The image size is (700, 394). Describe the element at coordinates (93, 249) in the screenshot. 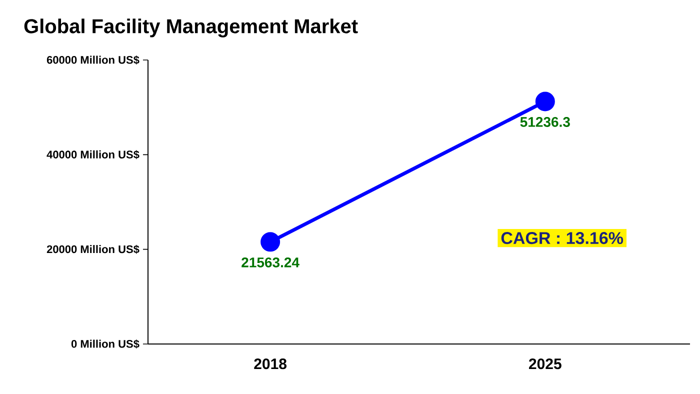

I see `y-tick-label: 20000 Million US$` at that location.